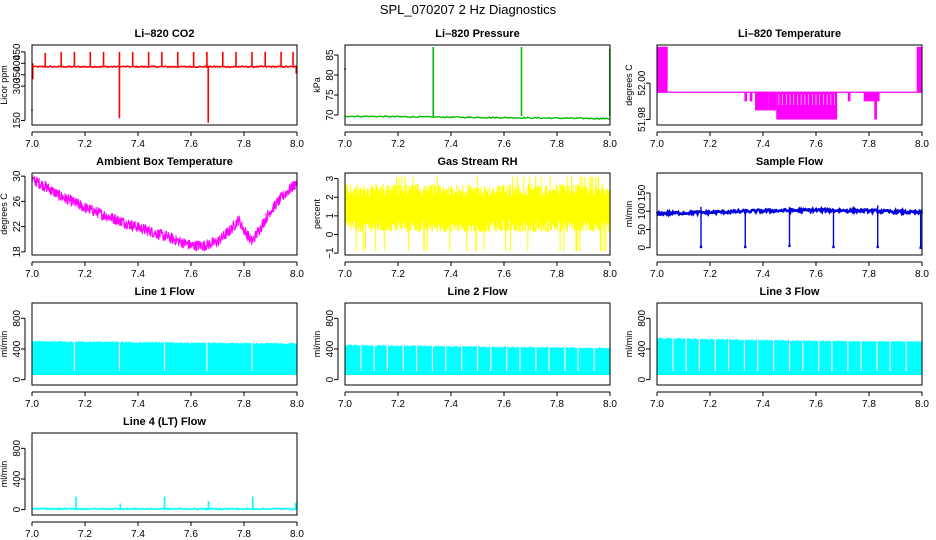 The width and height of the screenshot is (936, 540). Describe the element at coordinates (317, 213) in the screenshot. I see `y-axis-label: percent` at that location.